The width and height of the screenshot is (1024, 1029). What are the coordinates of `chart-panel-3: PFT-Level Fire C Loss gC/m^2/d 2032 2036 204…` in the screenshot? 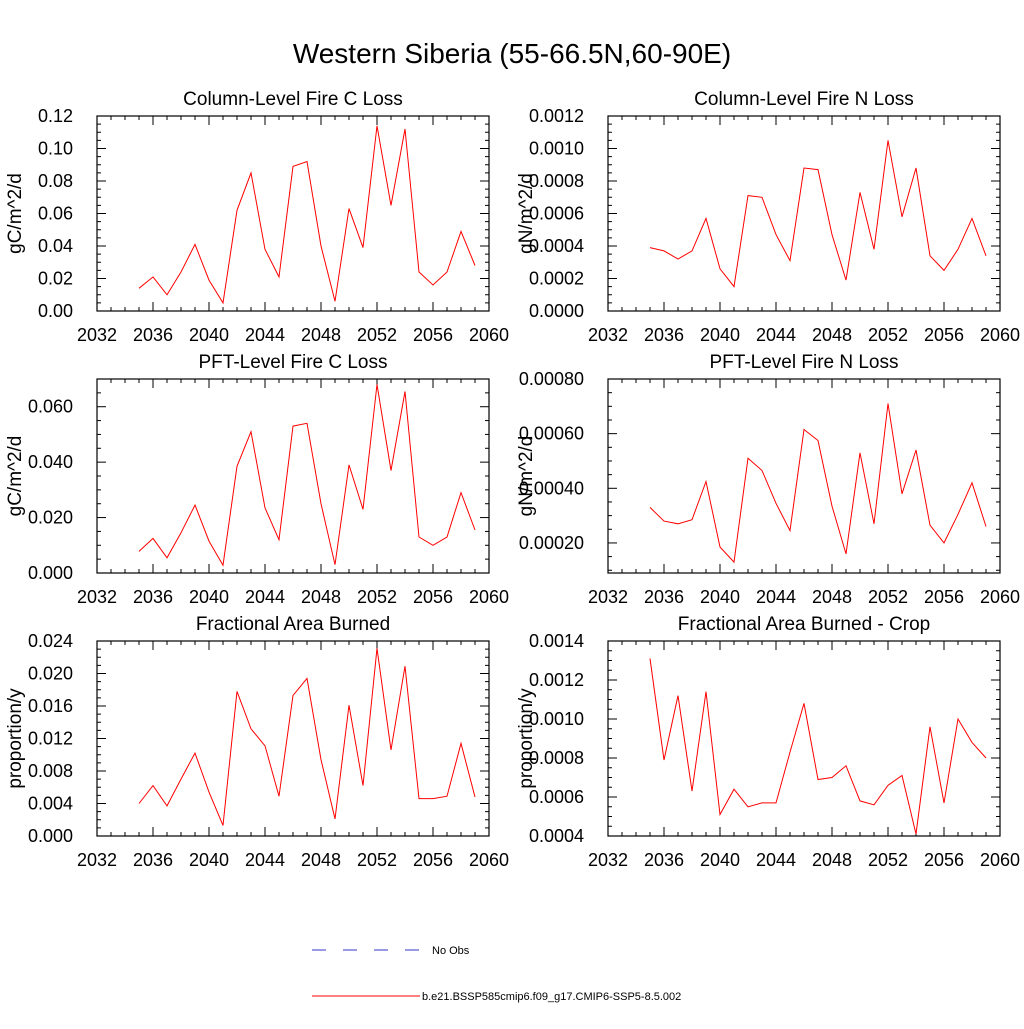 It's located at (257, 479).